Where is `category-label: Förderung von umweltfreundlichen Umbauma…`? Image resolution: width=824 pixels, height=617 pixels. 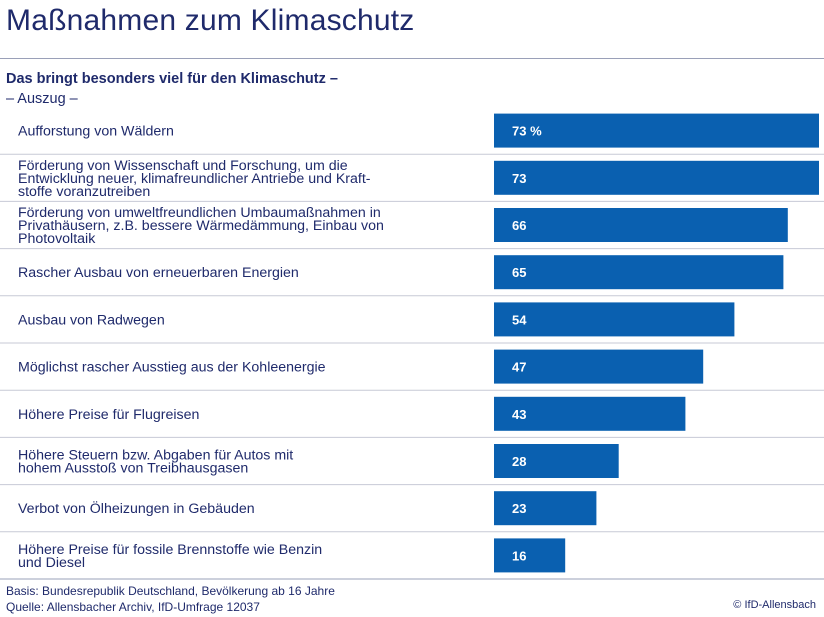 category-label: Förderung von umweltfreundlichen Umbauma… is located at coordinates (201, 226).